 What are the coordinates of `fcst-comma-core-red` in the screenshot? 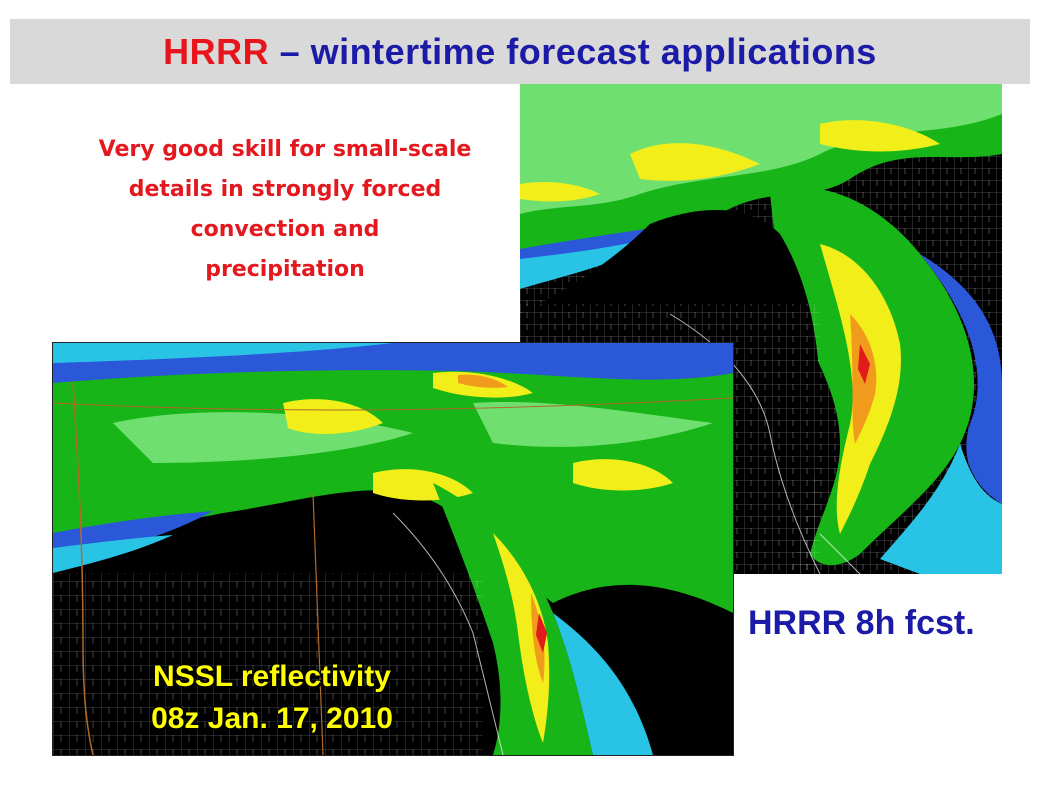 It's located at (864, 364).